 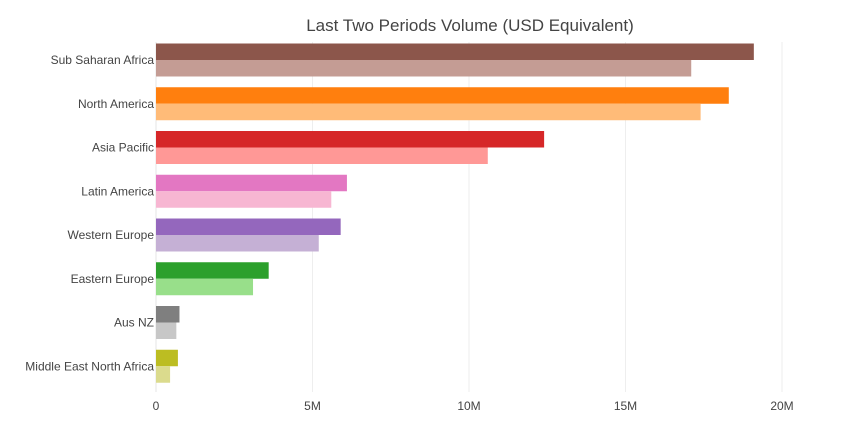 What do you see at coordinates (113, 279) in the screenshot?
I see `category-label: Eastern Europe` at bounding box center [113, 279].